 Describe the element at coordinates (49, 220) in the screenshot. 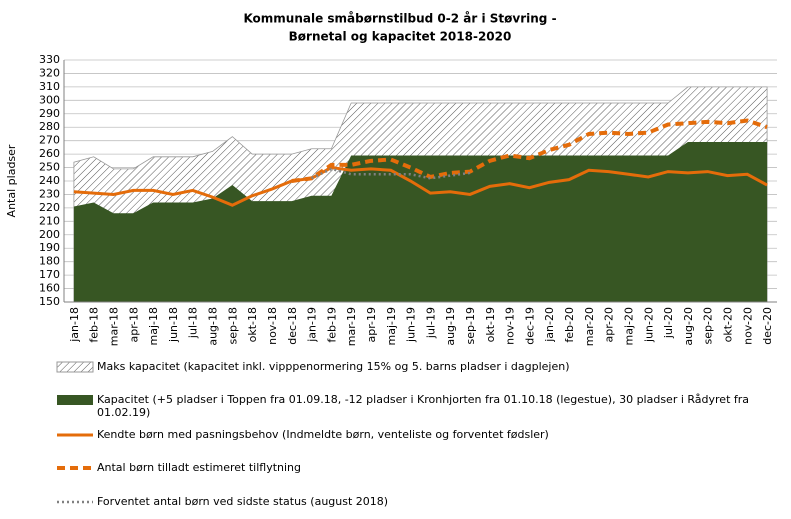

I see `y-tick-label: 210` at that location.